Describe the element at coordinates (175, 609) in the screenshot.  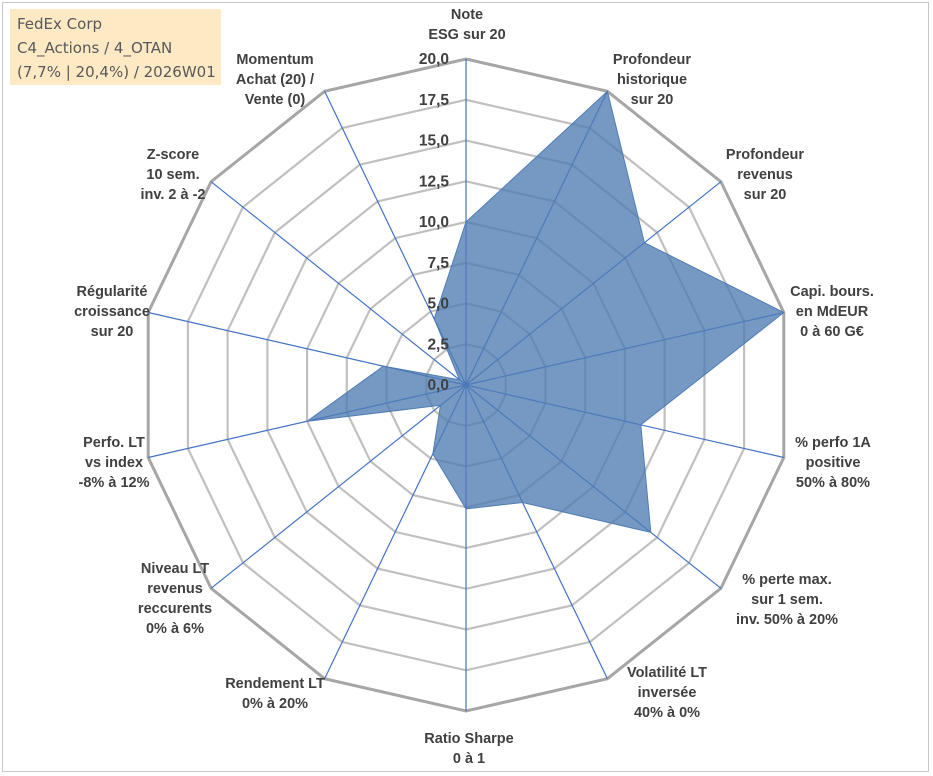
I see `axis-label-line: reccurents` at that location.